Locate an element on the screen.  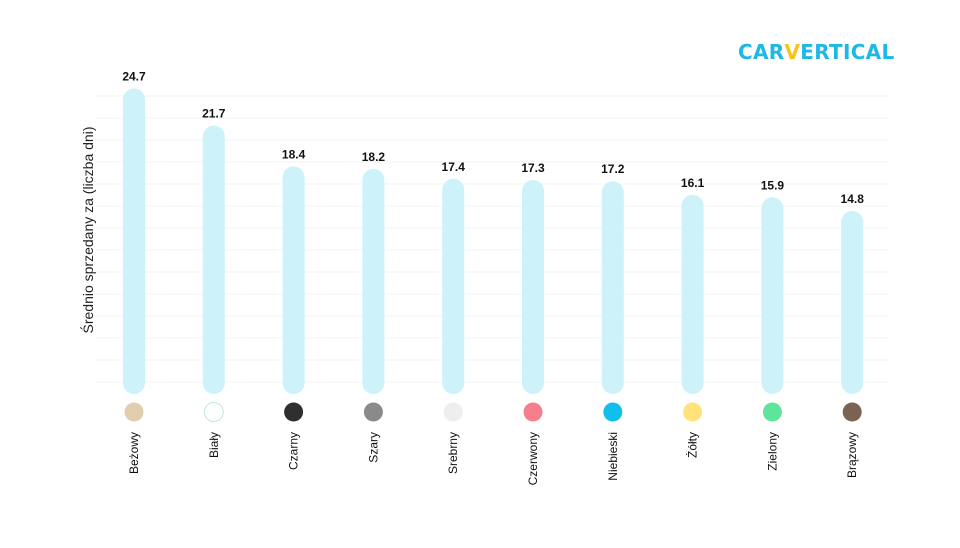
color-swatches is located at coordinates (493, 412).